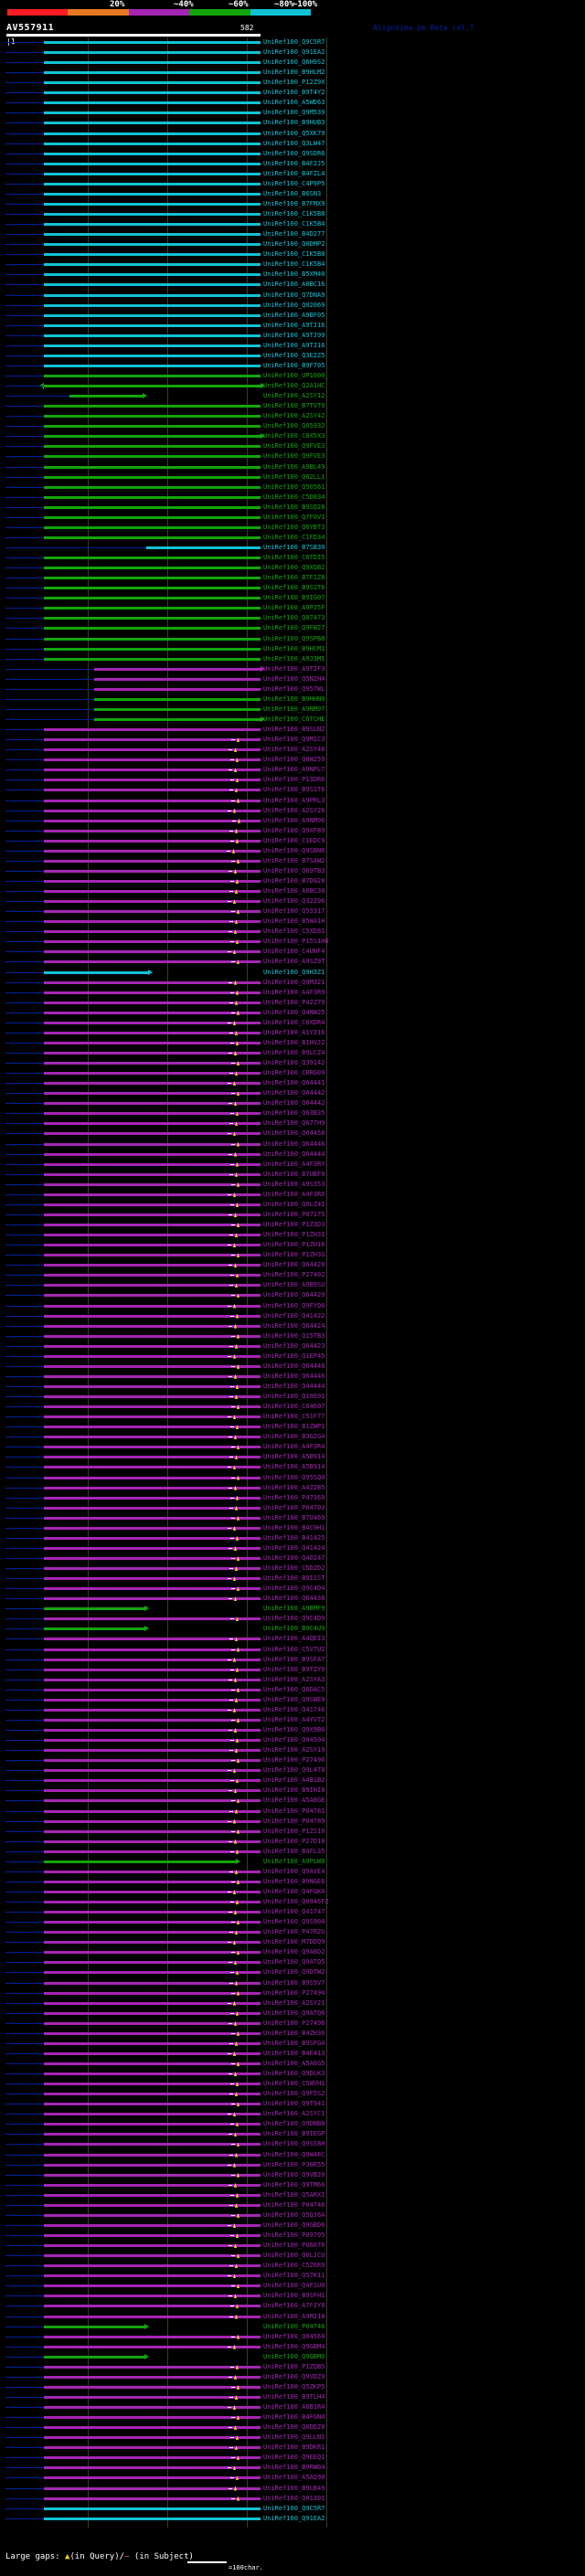 The height and width of the screenshot is (2576, 585). What do you see at coordinates (294, 1517) in the screenshot?
I see `hit-accession-label: UniRef100_B7U469` at bounding box center [294, 1517].